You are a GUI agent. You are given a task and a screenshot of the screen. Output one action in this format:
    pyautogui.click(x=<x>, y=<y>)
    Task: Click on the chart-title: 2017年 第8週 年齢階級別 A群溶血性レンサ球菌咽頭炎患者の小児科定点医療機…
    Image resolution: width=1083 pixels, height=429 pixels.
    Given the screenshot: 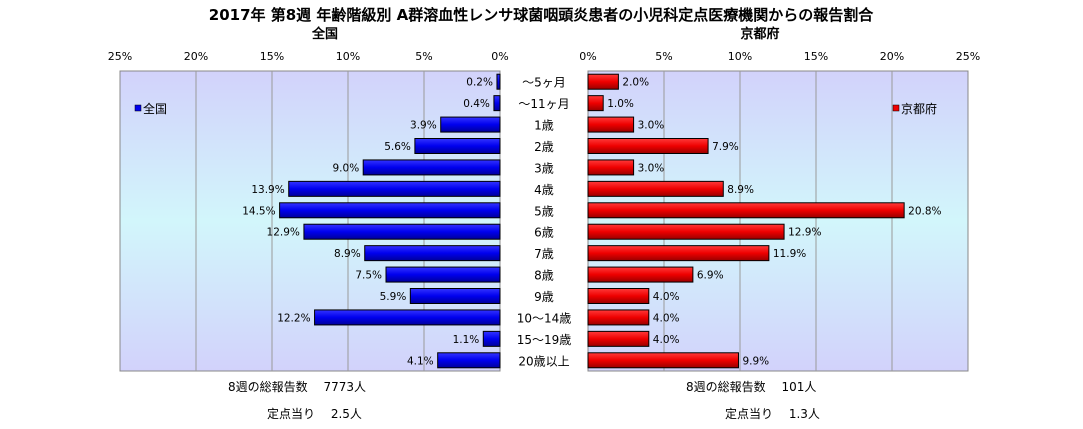 What is the action you would take?
    pyautogui.click(x=541, y=15)
    